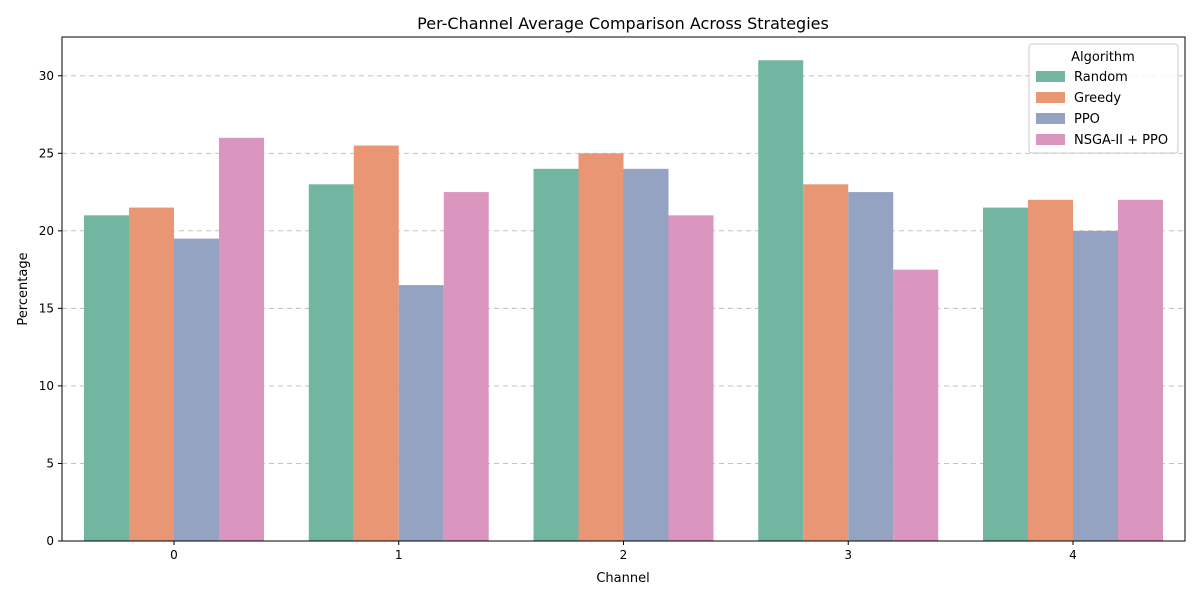 This screenshot has height=600, width=1200. I want to click on x-tick-label: 2, so click(624, 555).